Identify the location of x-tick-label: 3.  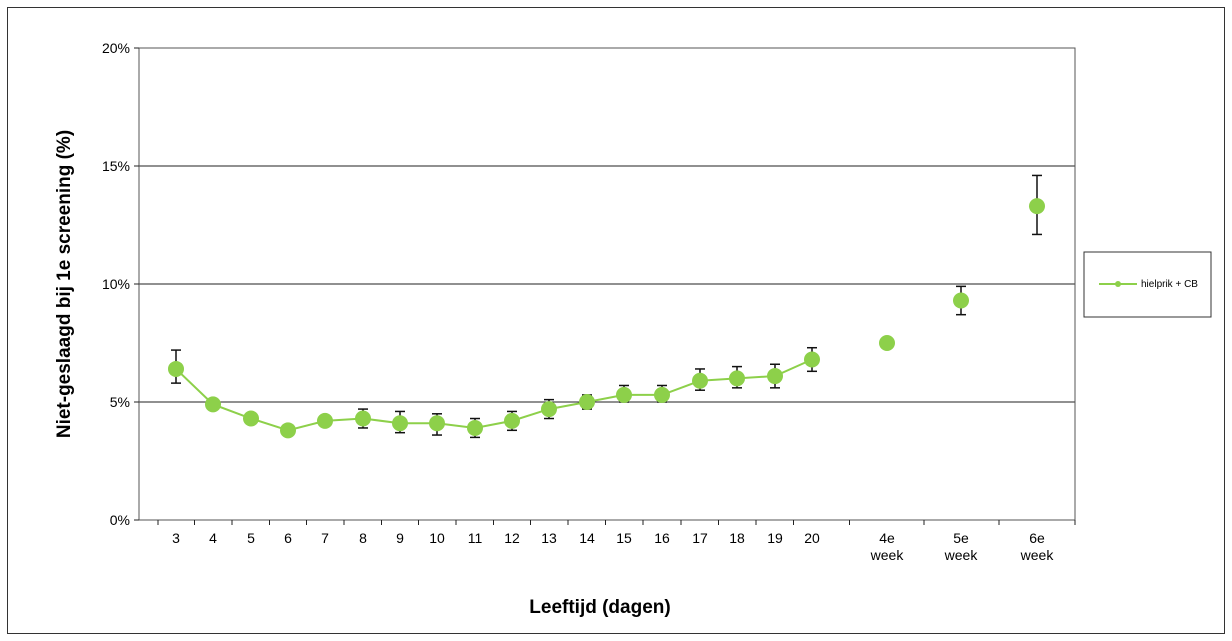
(176, 538).